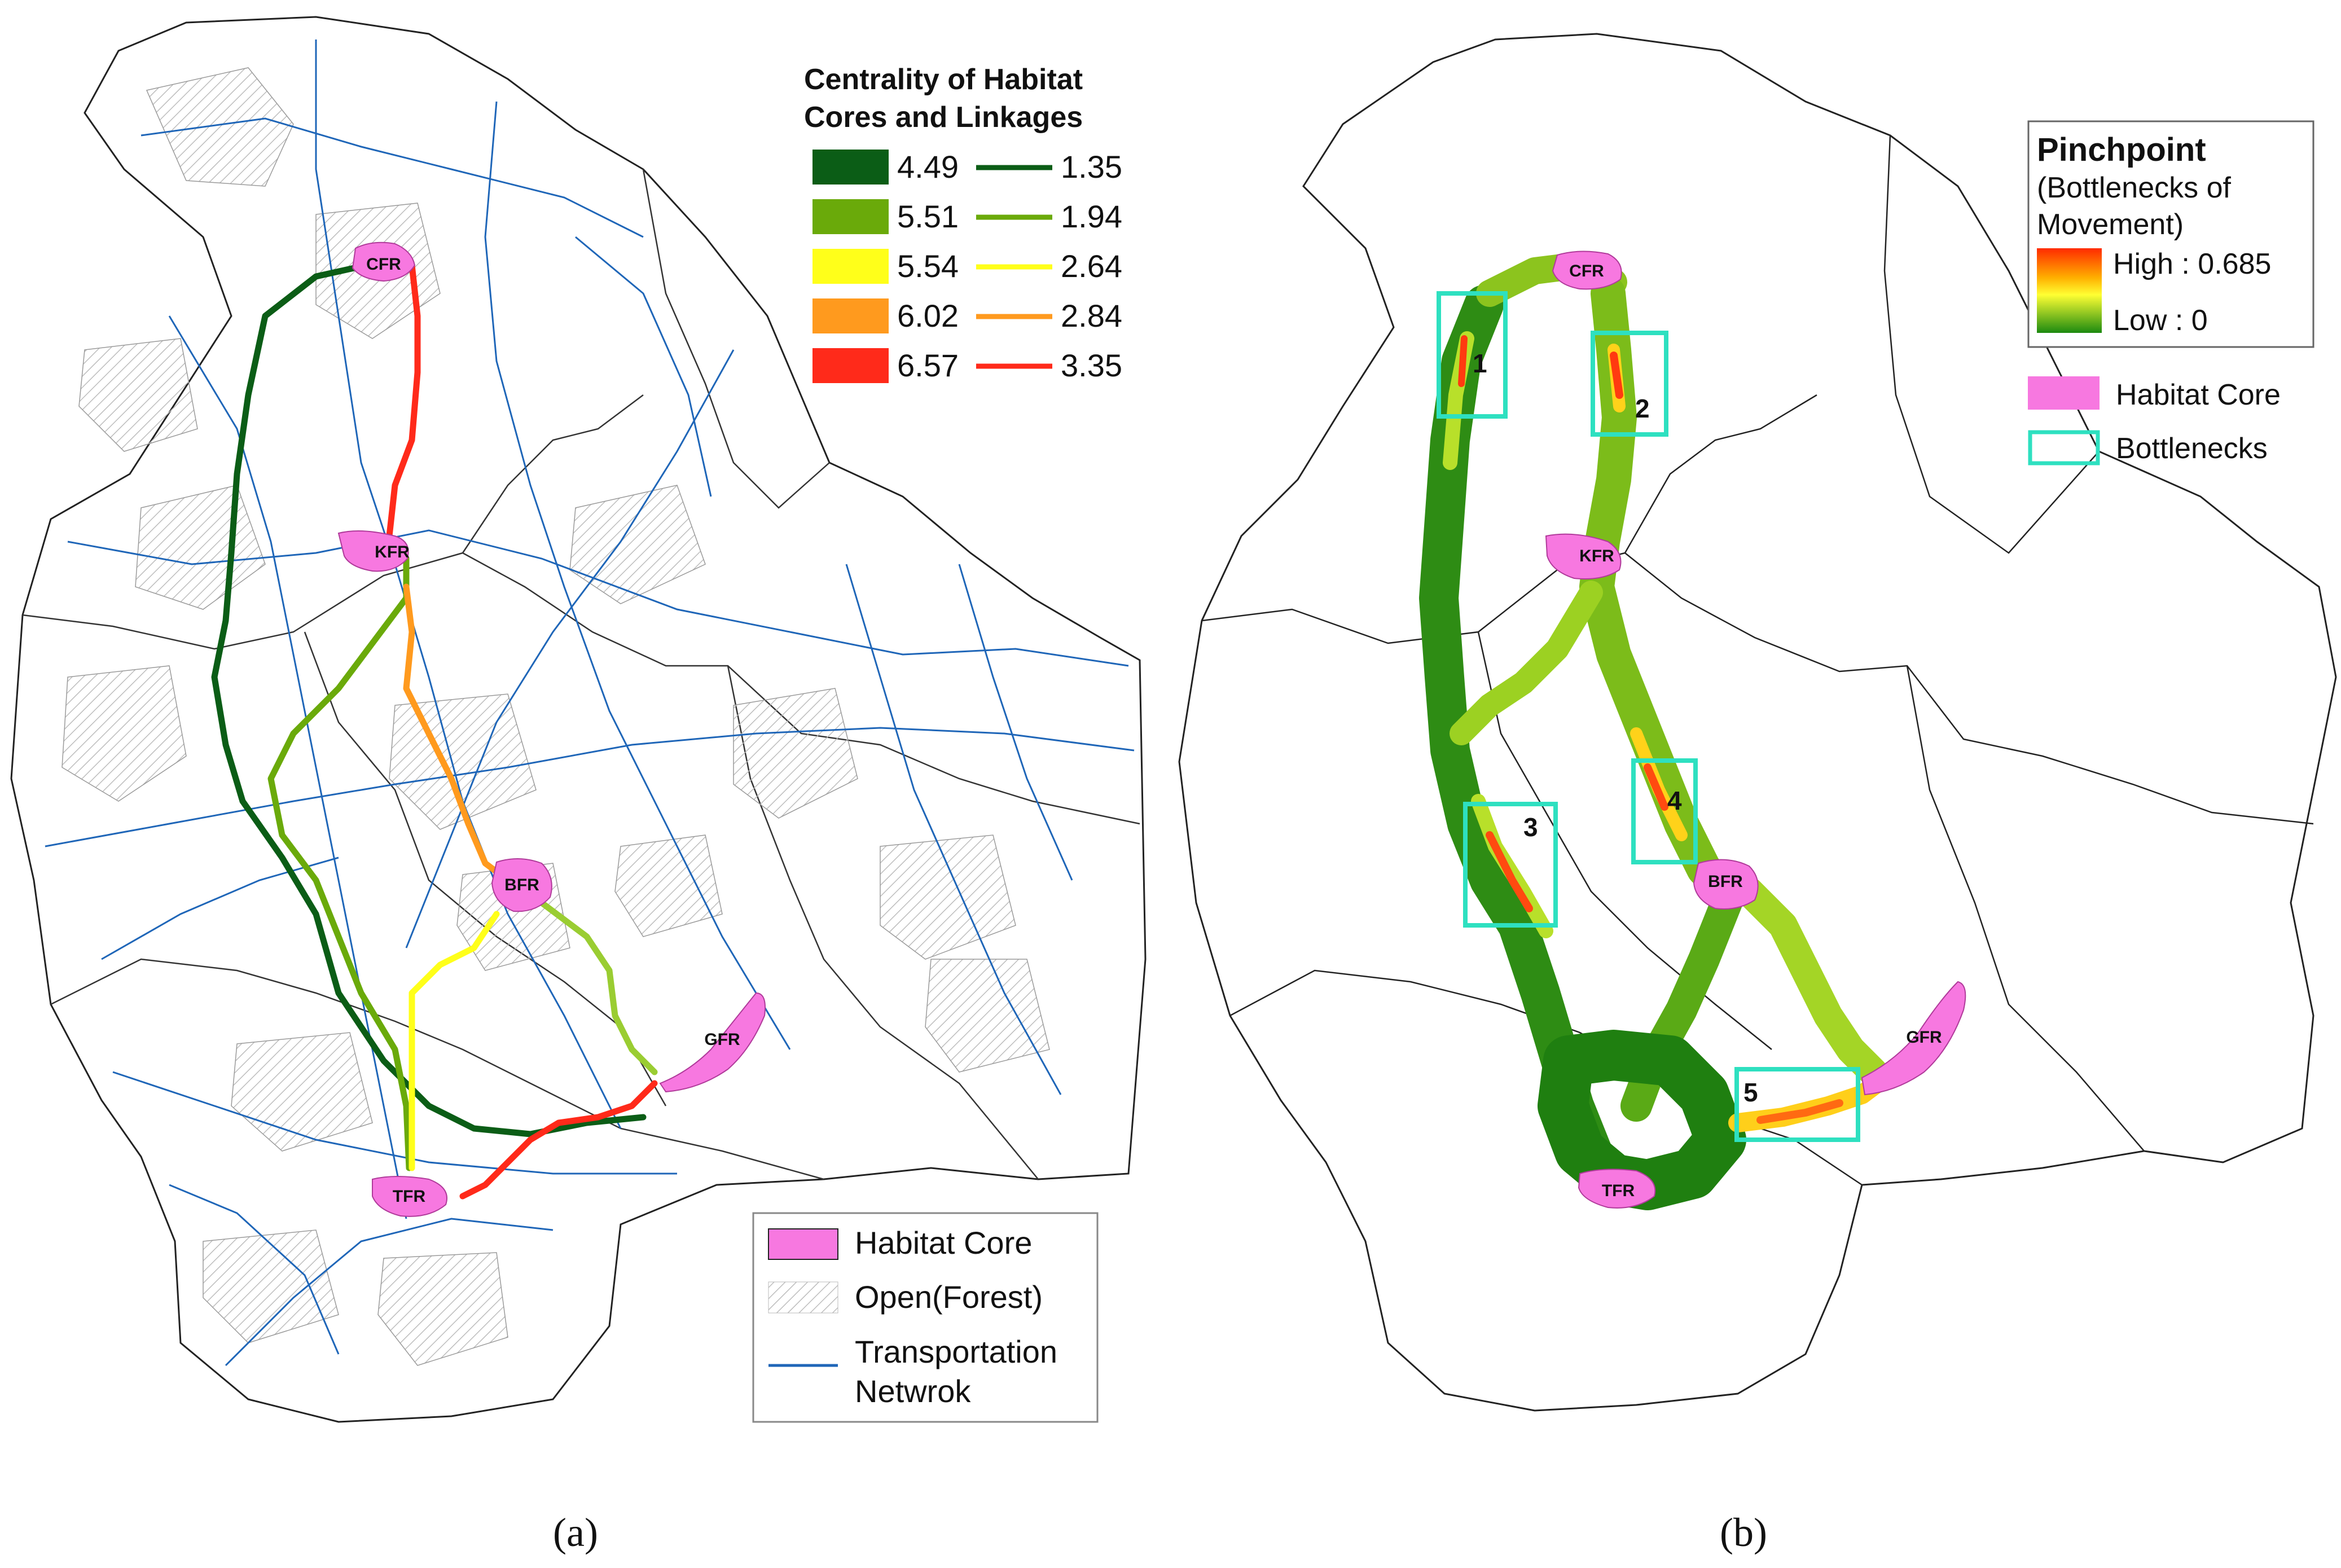 The width and height of the screenshot is (2341, 1568). I want to click on linkage-kfr-bfr, so click(457, 733).